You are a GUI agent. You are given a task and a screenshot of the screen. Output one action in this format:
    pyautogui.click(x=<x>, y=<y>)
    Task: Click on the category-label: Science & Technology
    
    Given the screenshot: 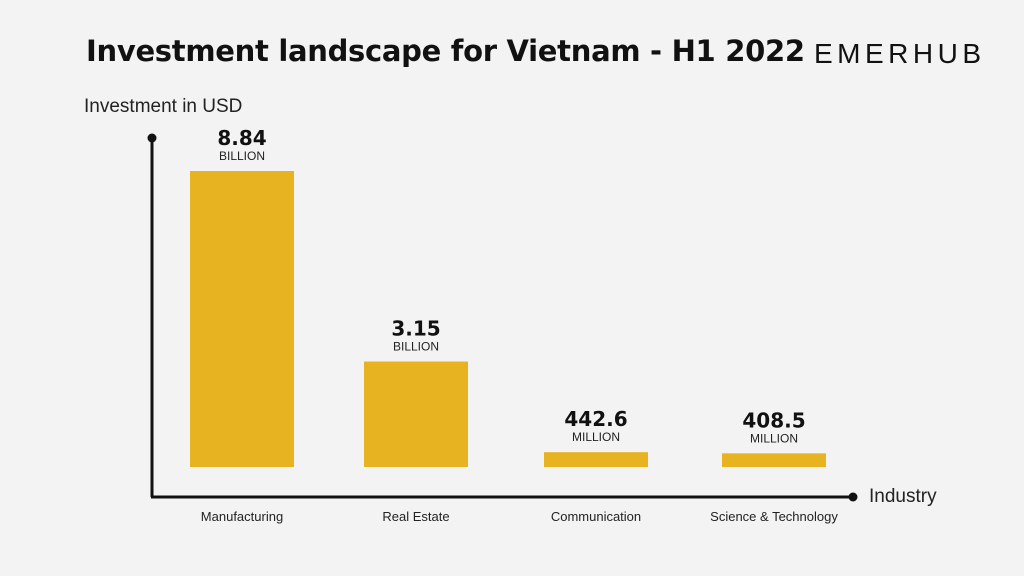 What is the action you would take?
    pyautogui.click(x=774, y=516)
    